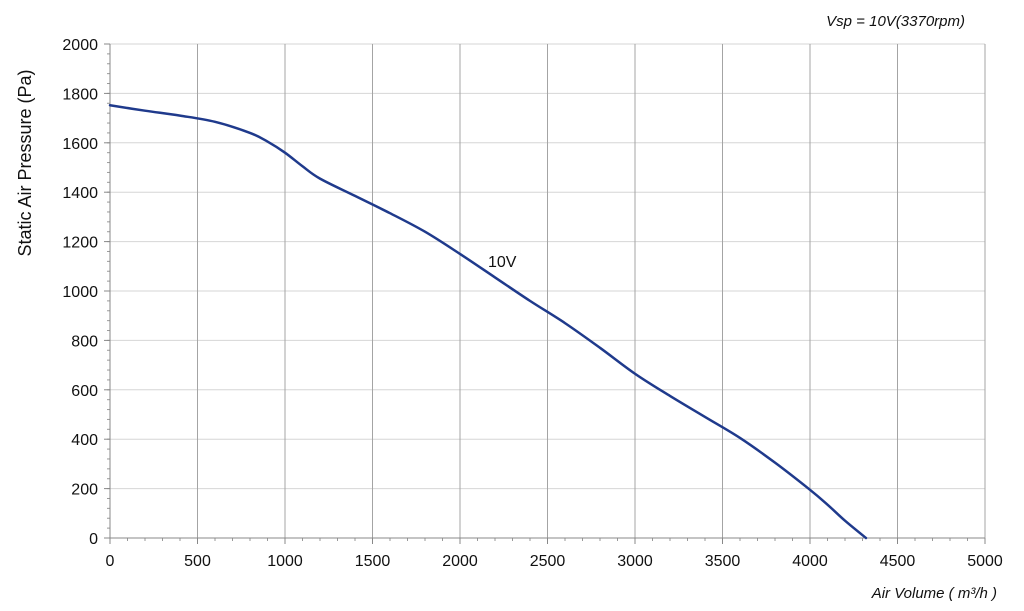  Describe the element at coordinates (80, 193) in the screenshot. I see `y-tick-label: 1400` at that location.